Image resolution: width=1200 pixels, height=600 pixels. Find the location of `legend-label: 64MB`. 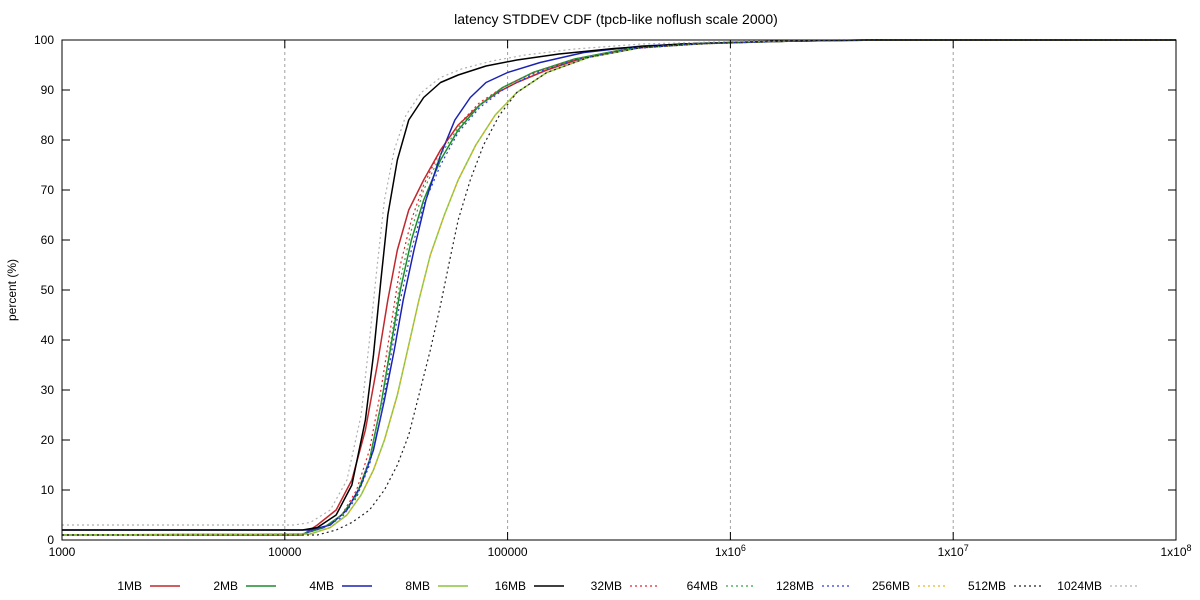

legend-label: 64MB is located at coordinates (702, 586).